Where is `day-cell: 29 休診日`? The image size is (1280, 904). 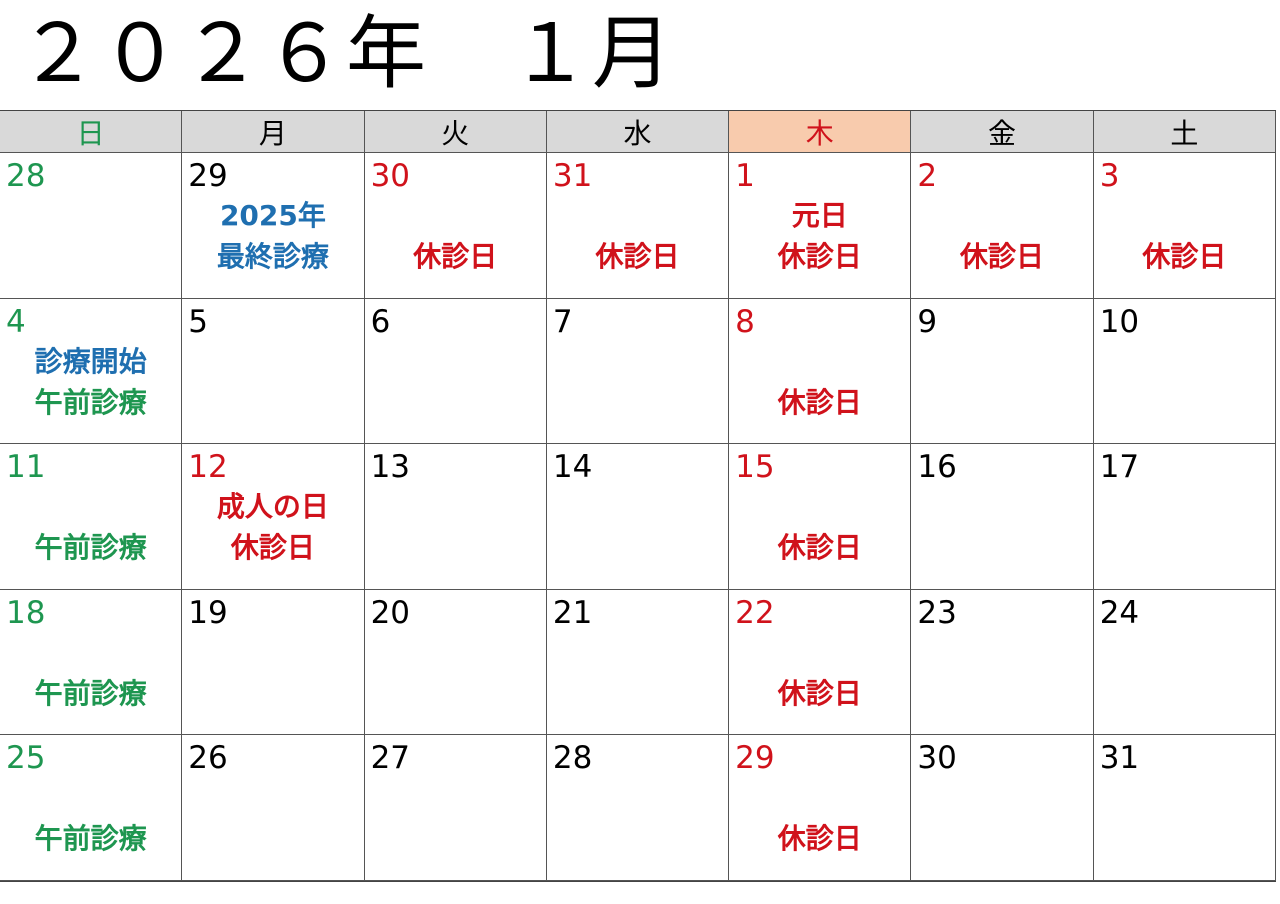 day-cell: 29 休診日 is located at coordinates (820, 808).